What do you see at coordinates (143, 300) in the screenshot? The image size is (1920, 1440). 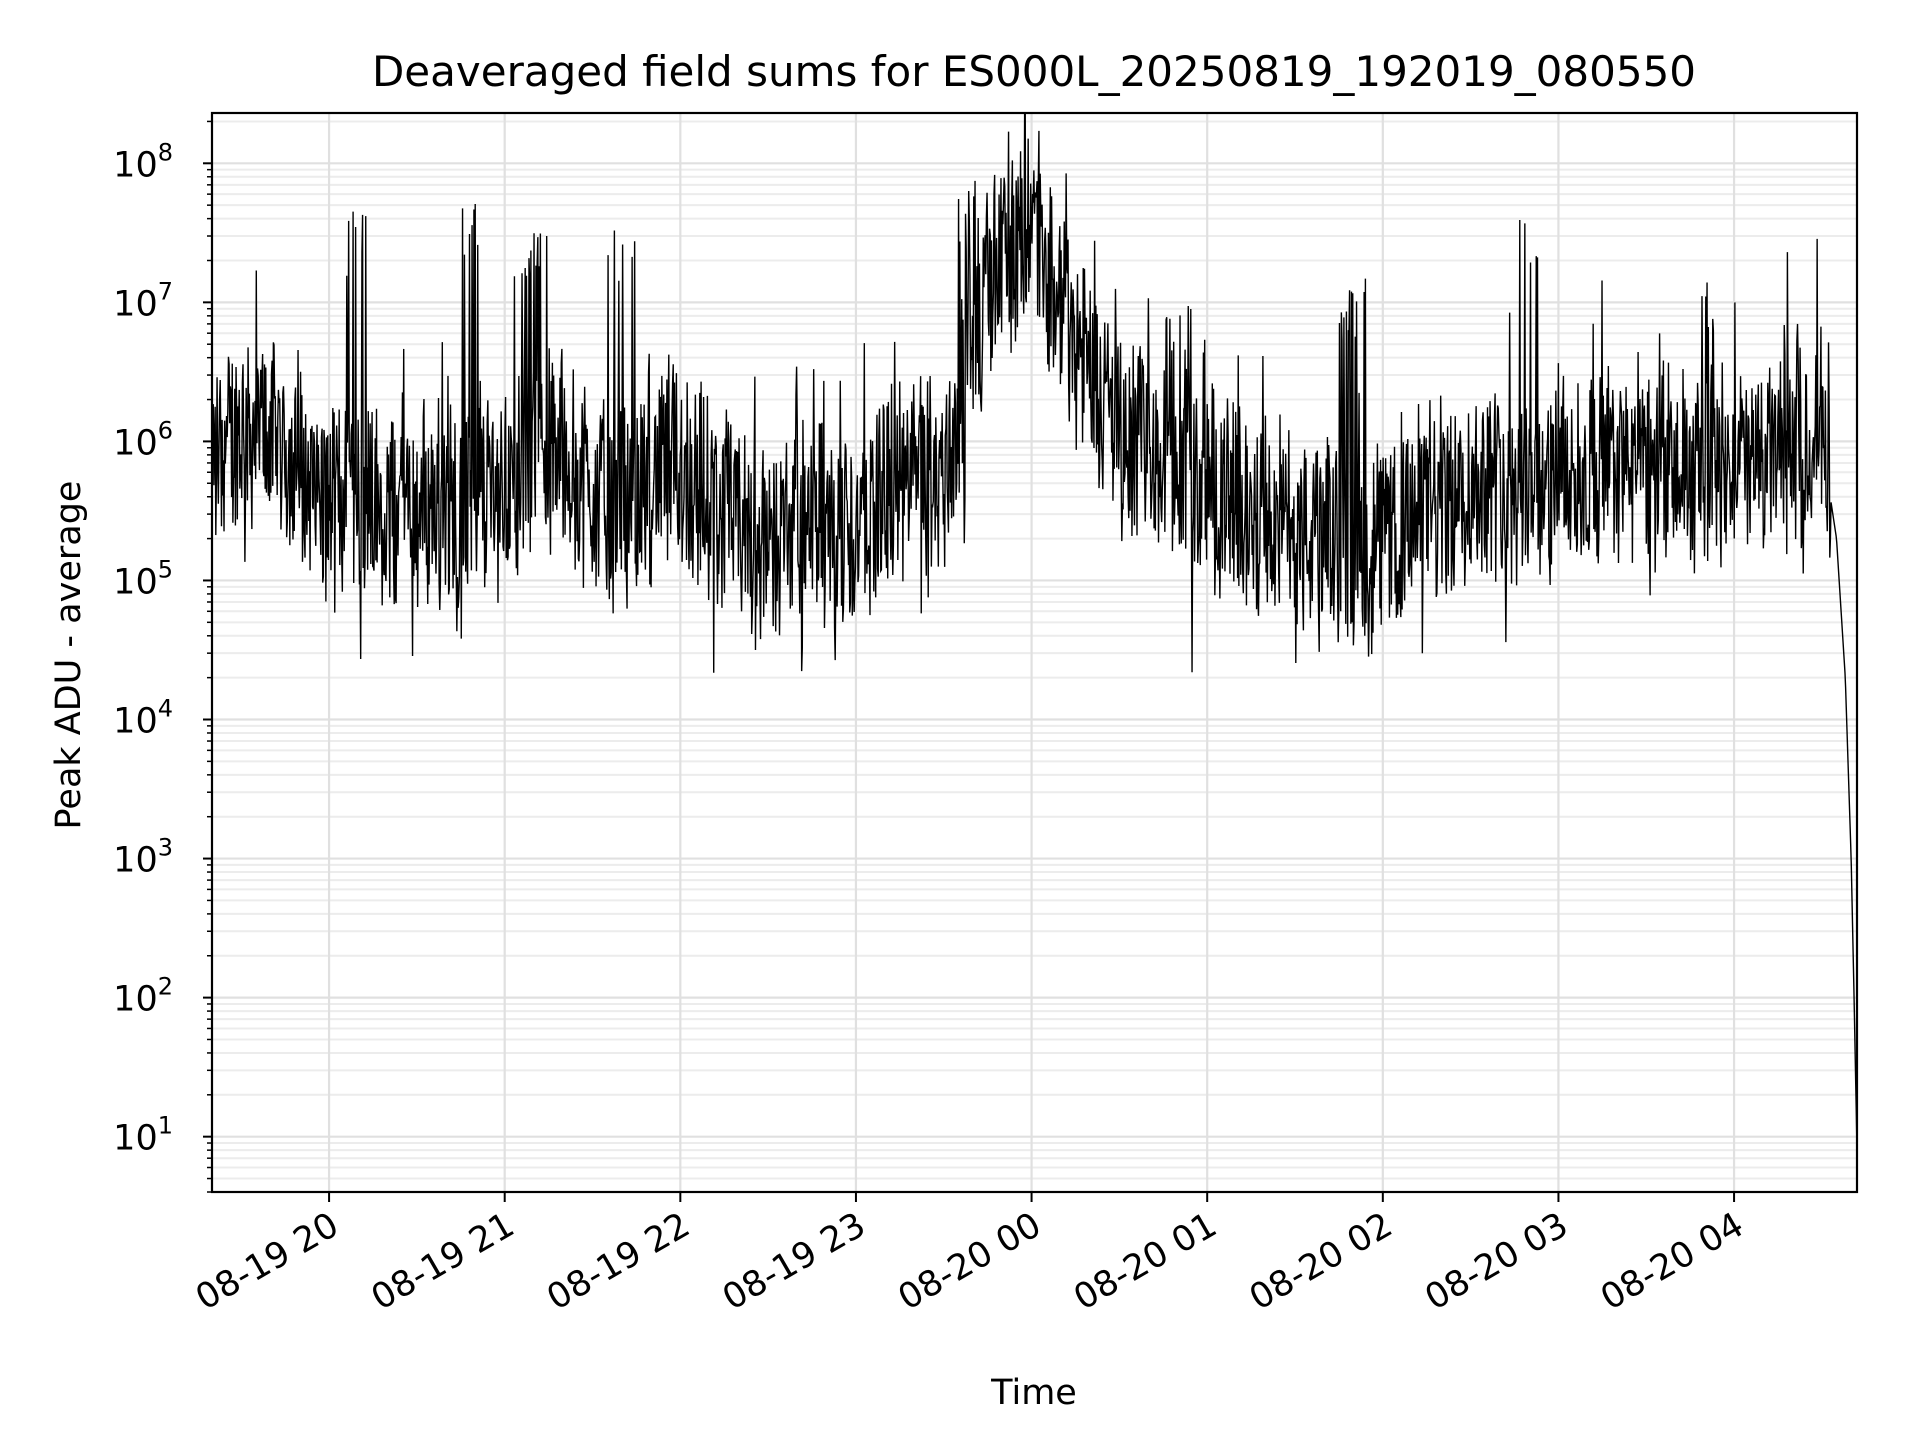 I see `y-tick-label: 10⁷` at bounding box center [143, 300].